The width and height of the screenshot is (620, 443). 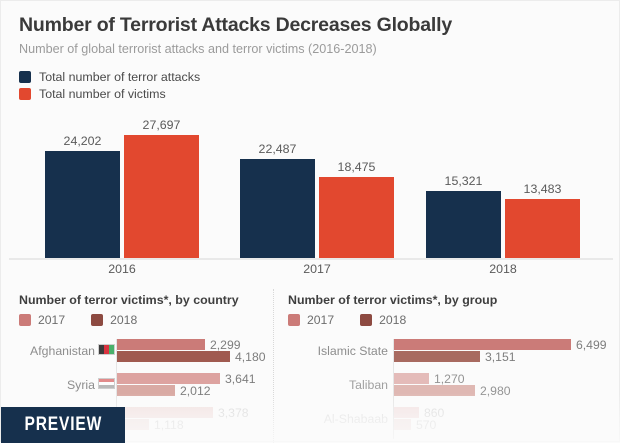 I want to click on panel-title-group: Number of terror victims*, by group, so click(x=393, y=300).